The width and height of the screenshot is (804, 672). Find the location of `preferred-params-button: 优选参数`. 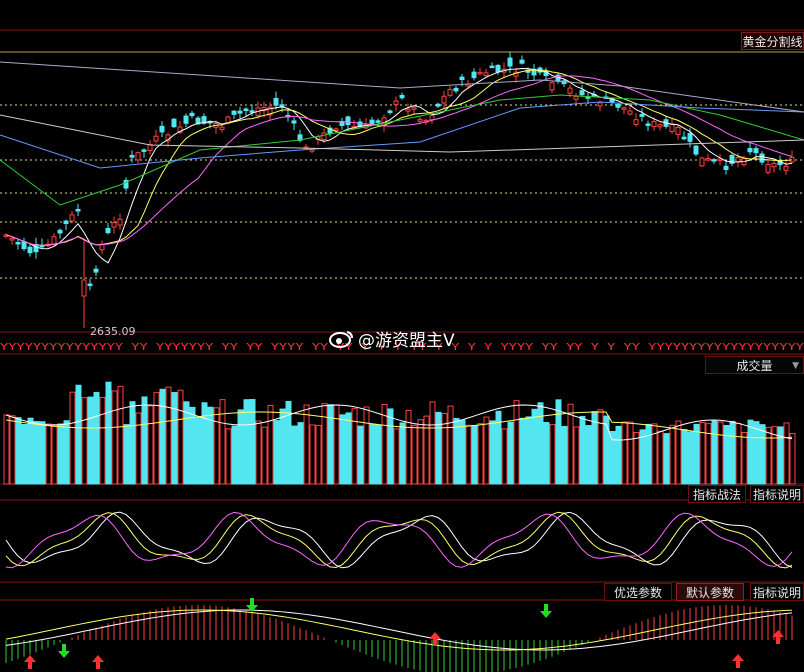

preferred-params-button: 优选参数 is located at coordinates (638, 592).